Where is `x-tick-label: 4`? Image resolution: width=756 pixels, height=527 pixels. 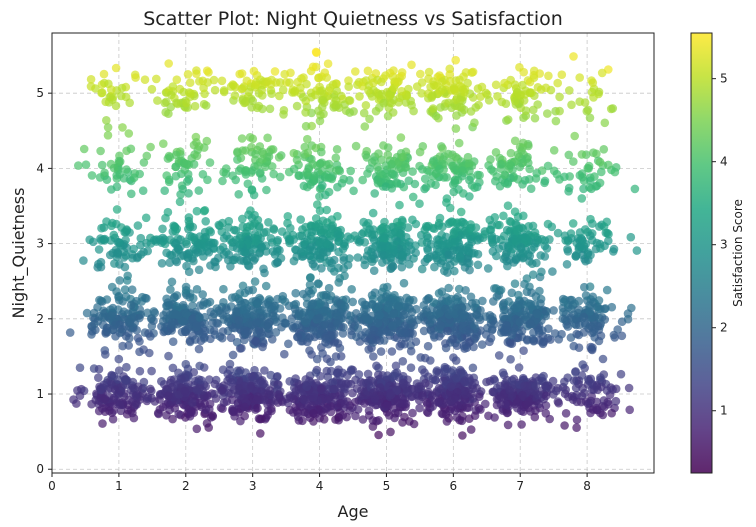 x-tick-label: 4 is located at coordinates (320, 486).